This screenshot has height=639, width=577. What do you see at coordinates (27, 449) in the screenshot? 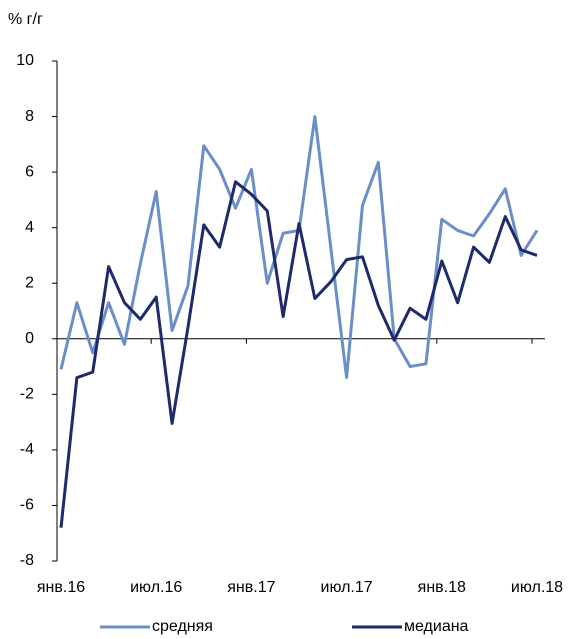
I see `y-tick-label: -4` at bounding box center [27, 449].